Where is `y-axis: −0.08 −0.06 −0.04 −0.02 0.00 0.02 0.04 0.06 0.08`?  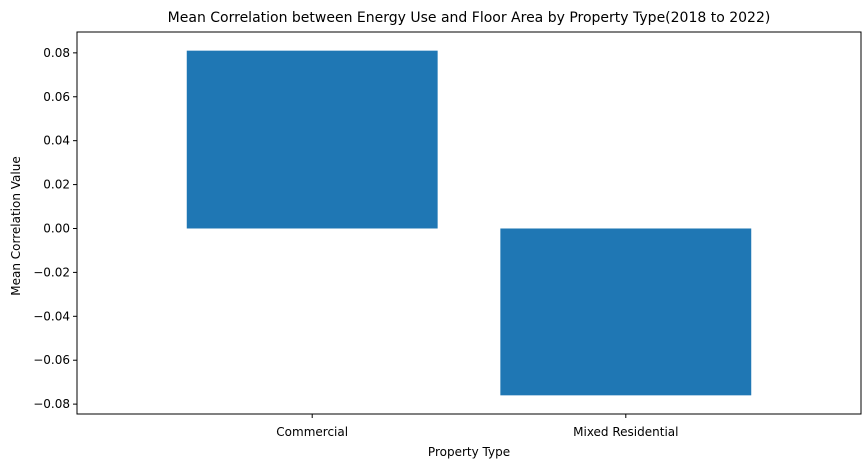
y-axis: −0.08 −0.06 −0.04 −0.02 0.00 0.02 0.04 0.06 0.08 is located at coordinates (55, 228).